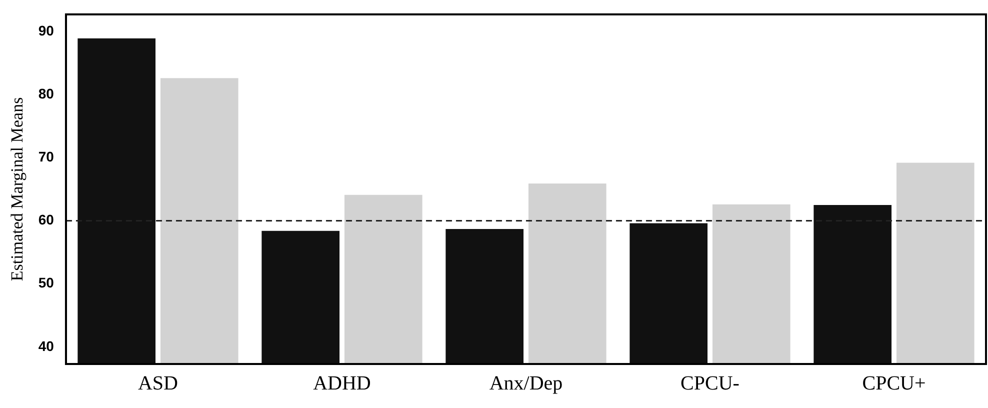 The width and height of the screenshot is (988, 408). I want to click on y-tick-label: 50, so click(46, 282).